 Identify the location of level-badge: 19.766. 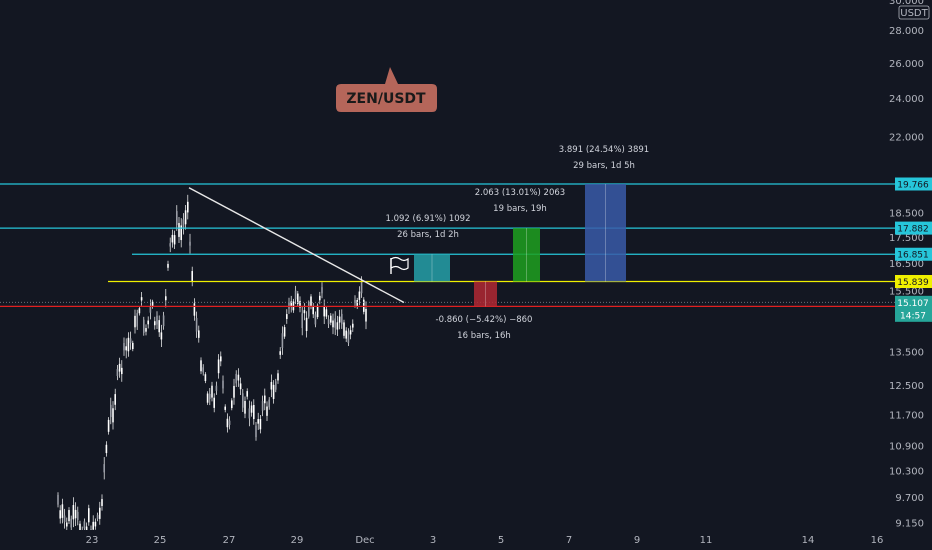
(913, 184).